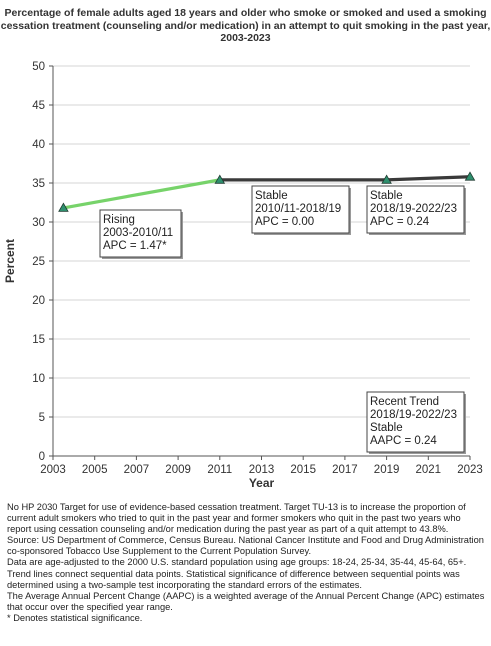 Image resolution: width=491 pixels, height=646 pixels. I want to click on chart-title-line: 2003-2023, so click(245, 38).